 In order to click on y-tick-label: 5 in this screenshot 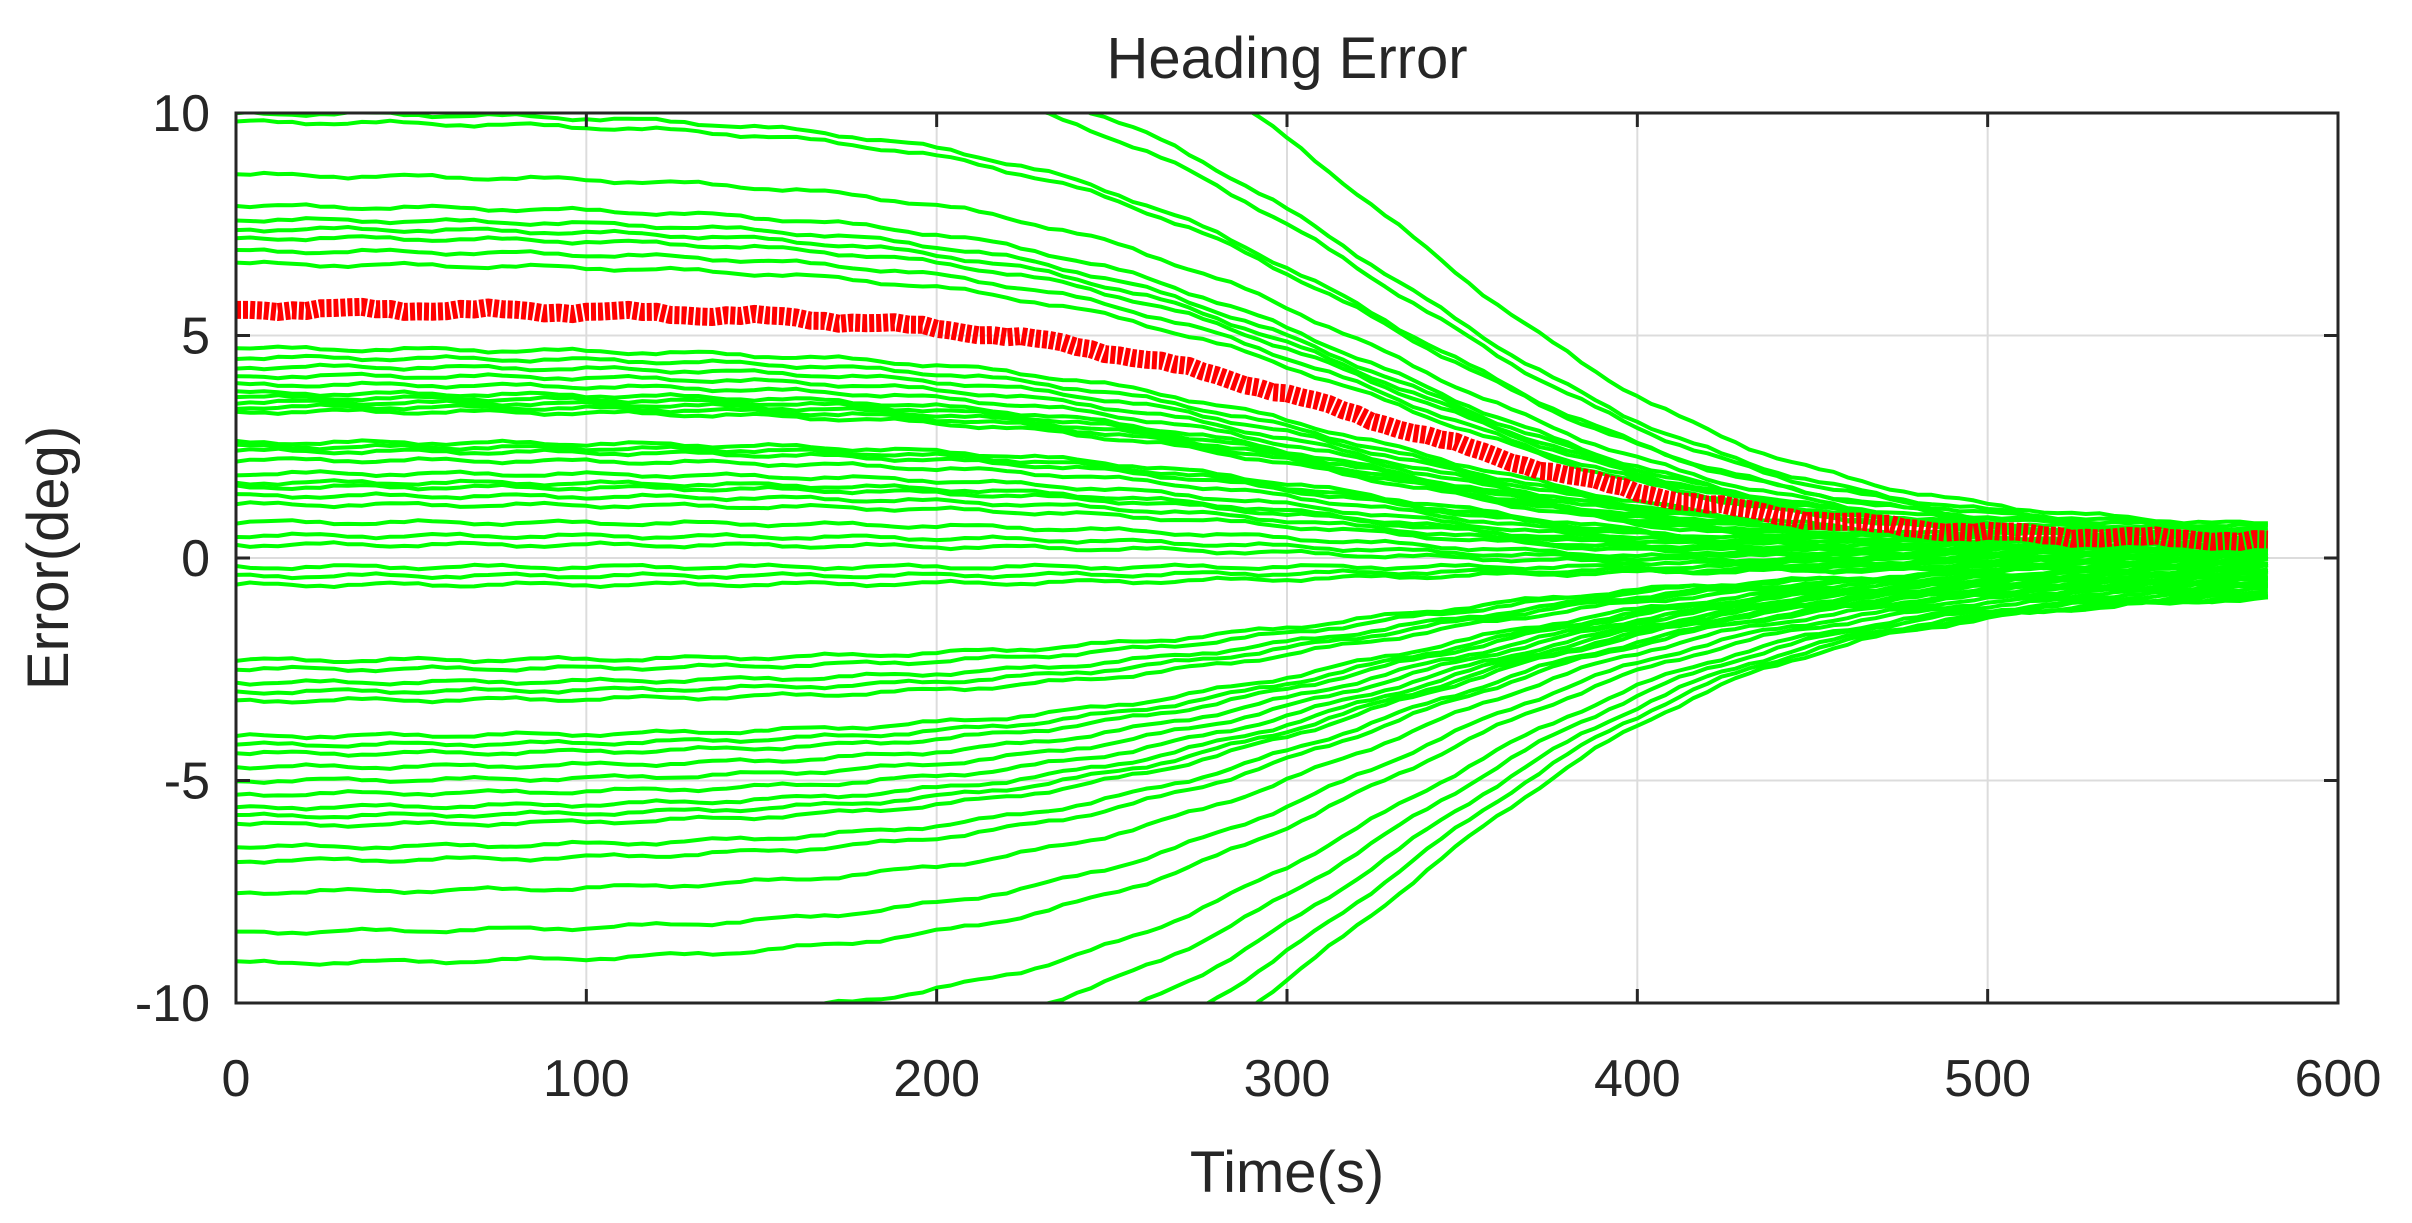, I will do `click(195, 337)`.